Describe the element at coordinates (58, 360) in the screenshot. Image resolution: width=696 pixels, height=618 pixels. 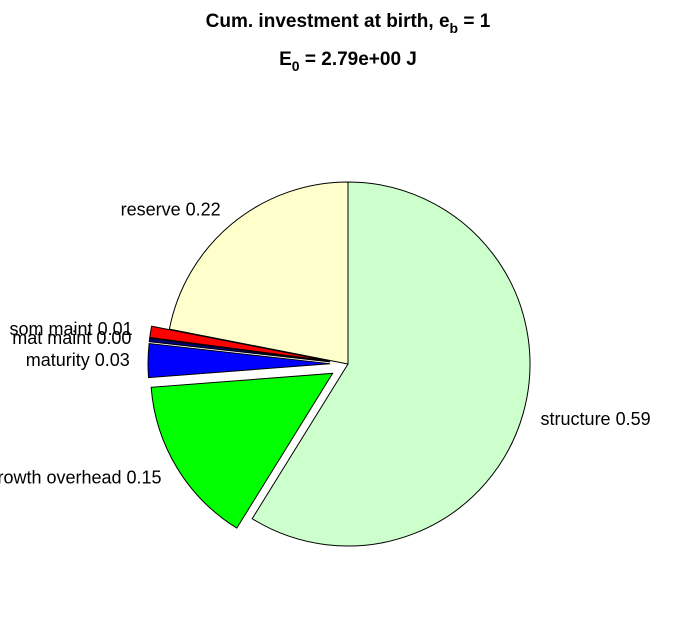
I see `slice-label-name: maturity` at that location.